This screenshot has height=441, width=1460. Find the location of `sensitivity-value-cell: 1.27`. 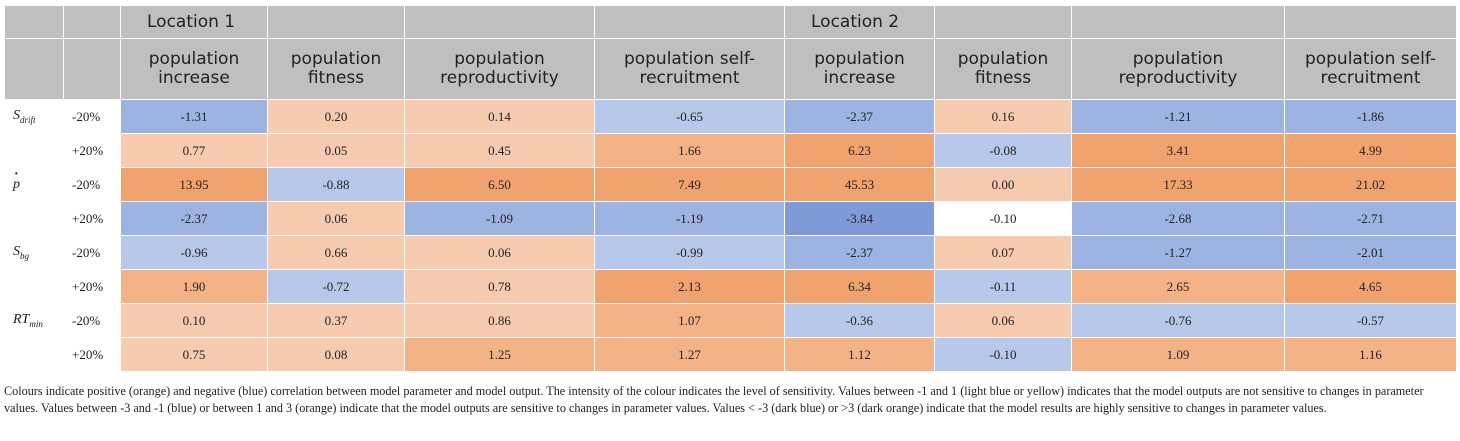

sensitivity-value-cell: 1.27 is located at coordinates (689, 354).